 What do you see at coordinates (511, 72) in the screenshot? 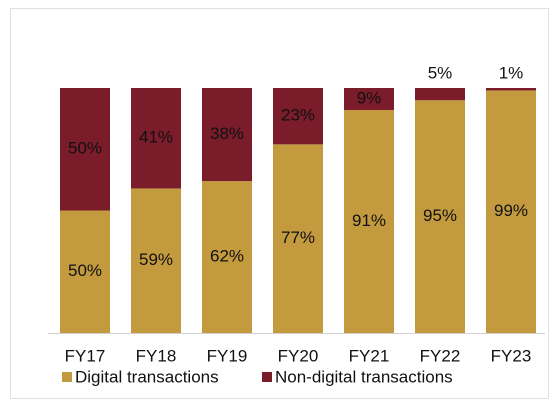
I see `data-label: 1%` at bounding box center [511, 72].